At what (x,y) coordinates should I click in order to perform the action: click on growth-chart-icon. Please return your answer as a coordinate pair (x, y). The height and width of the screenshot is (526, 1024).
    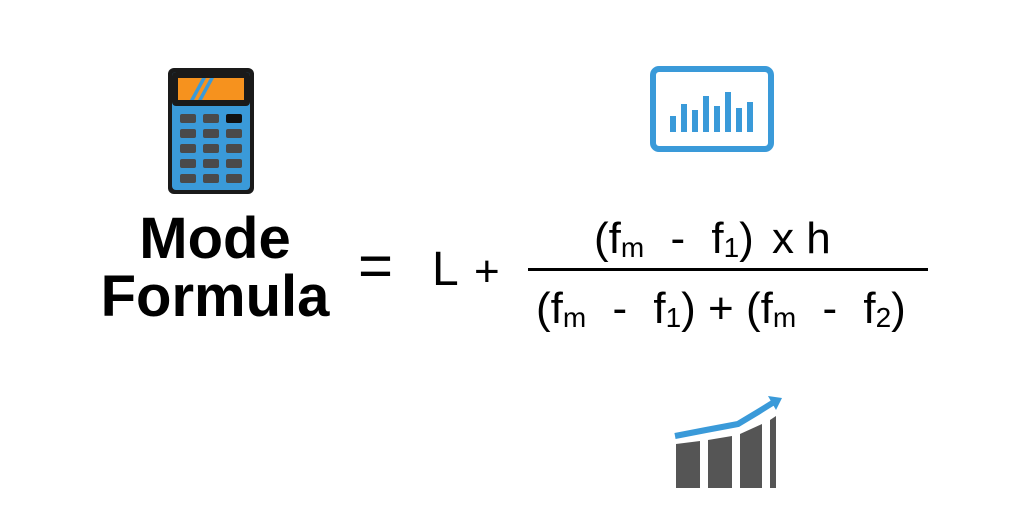
    Looking at the image, I should click on (728, 442).